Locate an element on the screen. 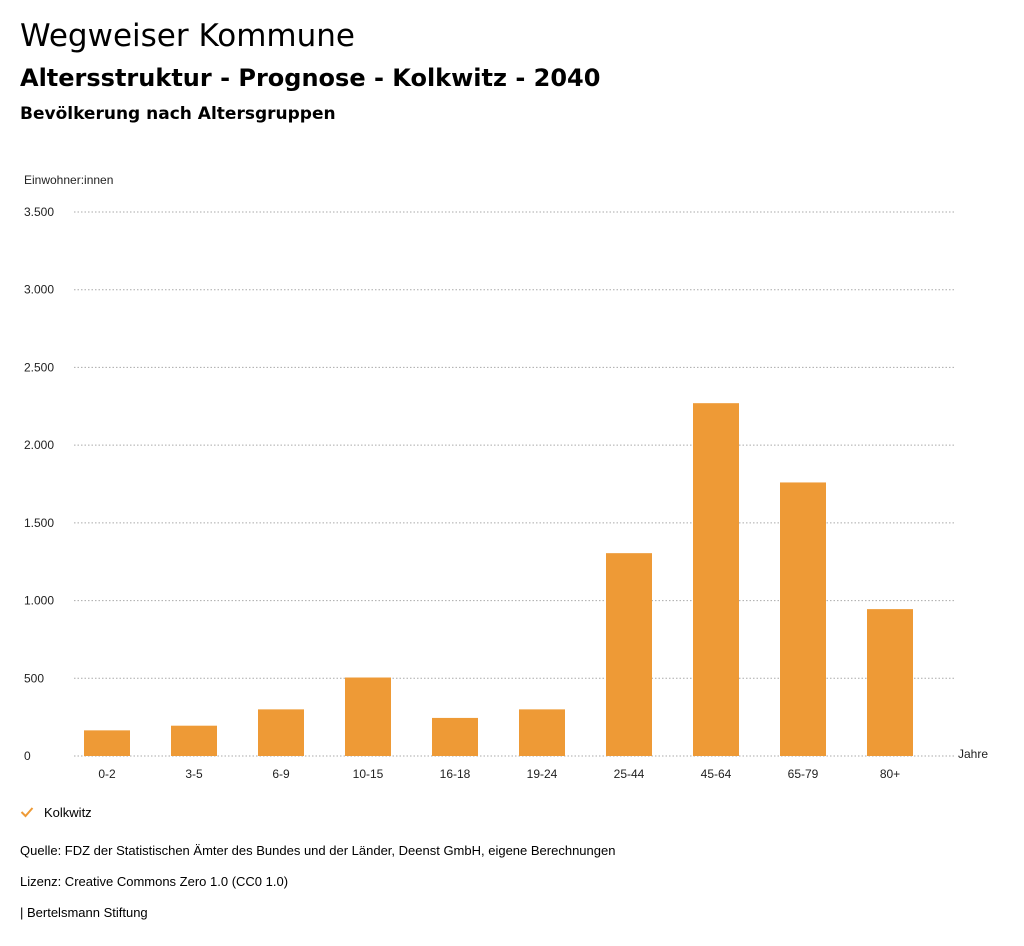 This screenshot has width=1024, height=946. x-tick-label: 10-15 is located at coordinates (368, 774).